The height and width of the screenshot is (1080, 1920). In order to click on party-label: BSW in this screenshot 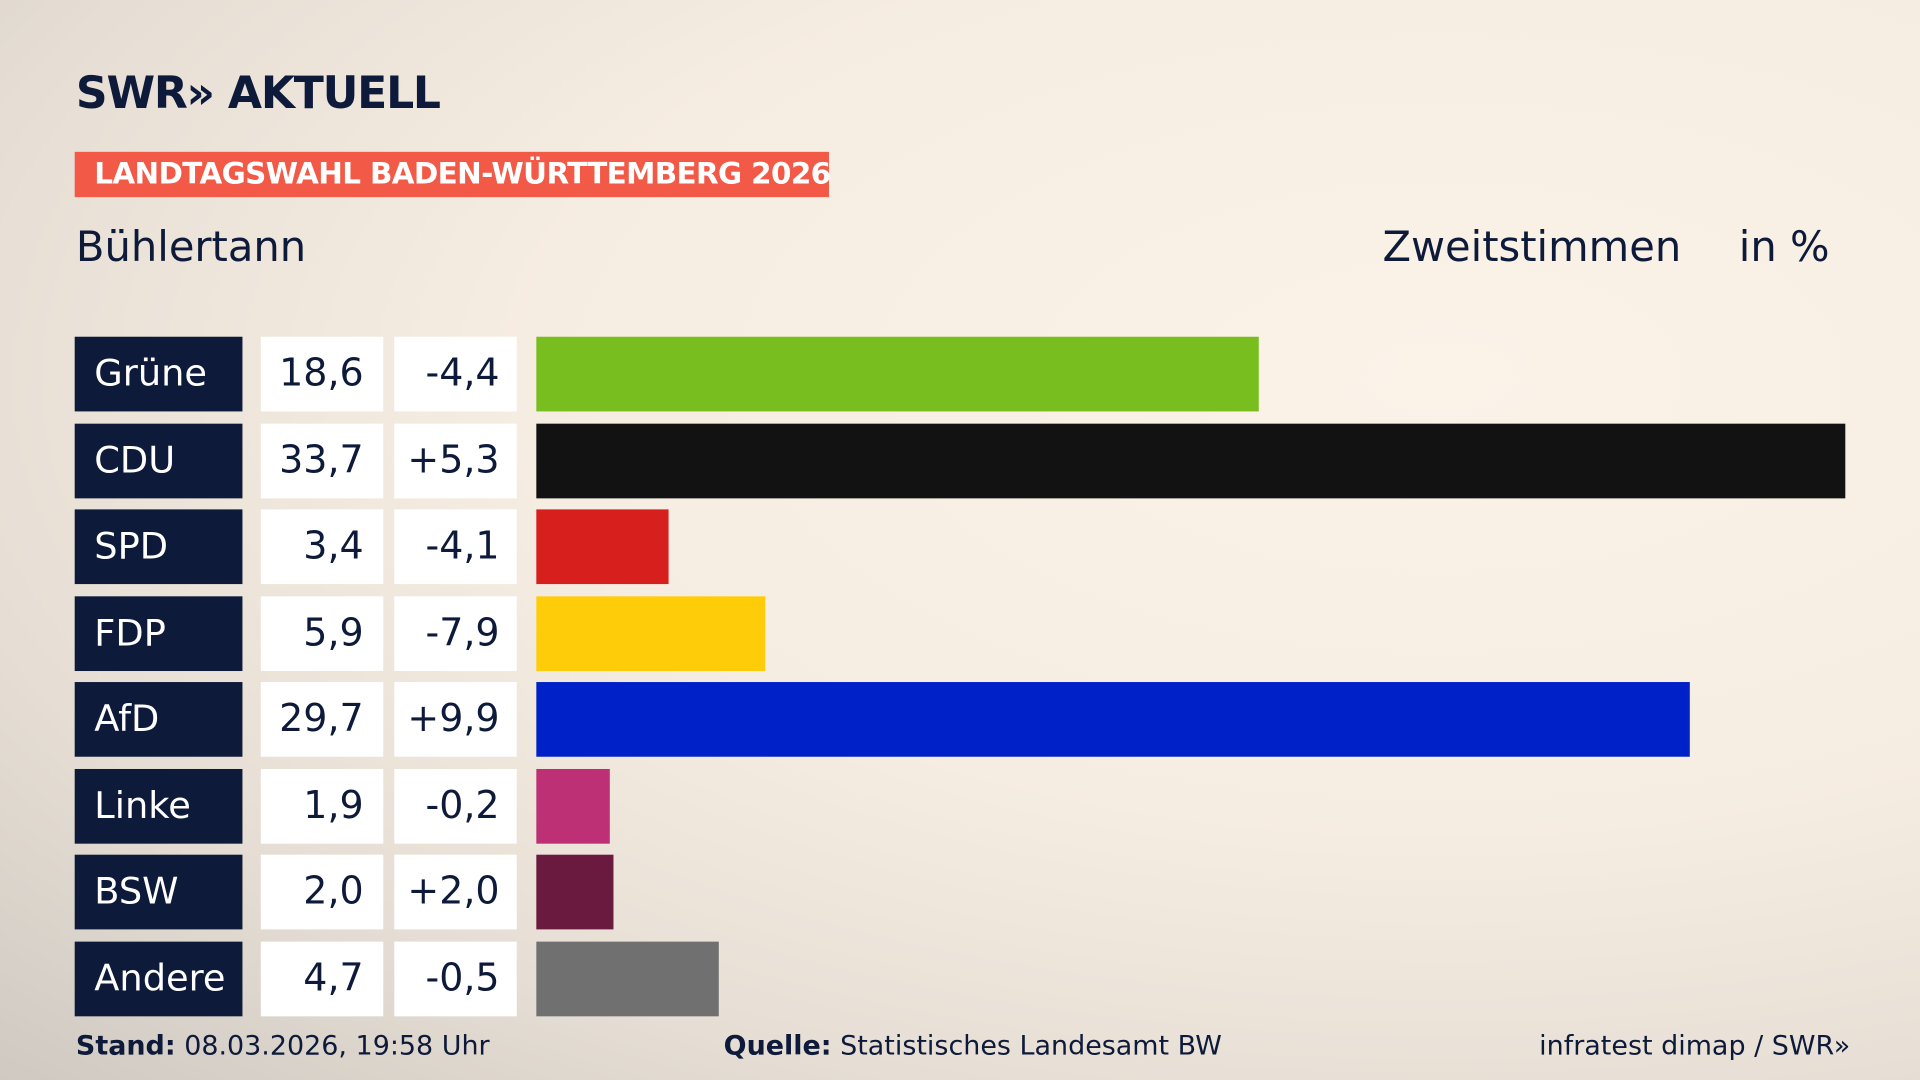, I will do `click(158, 892)`.